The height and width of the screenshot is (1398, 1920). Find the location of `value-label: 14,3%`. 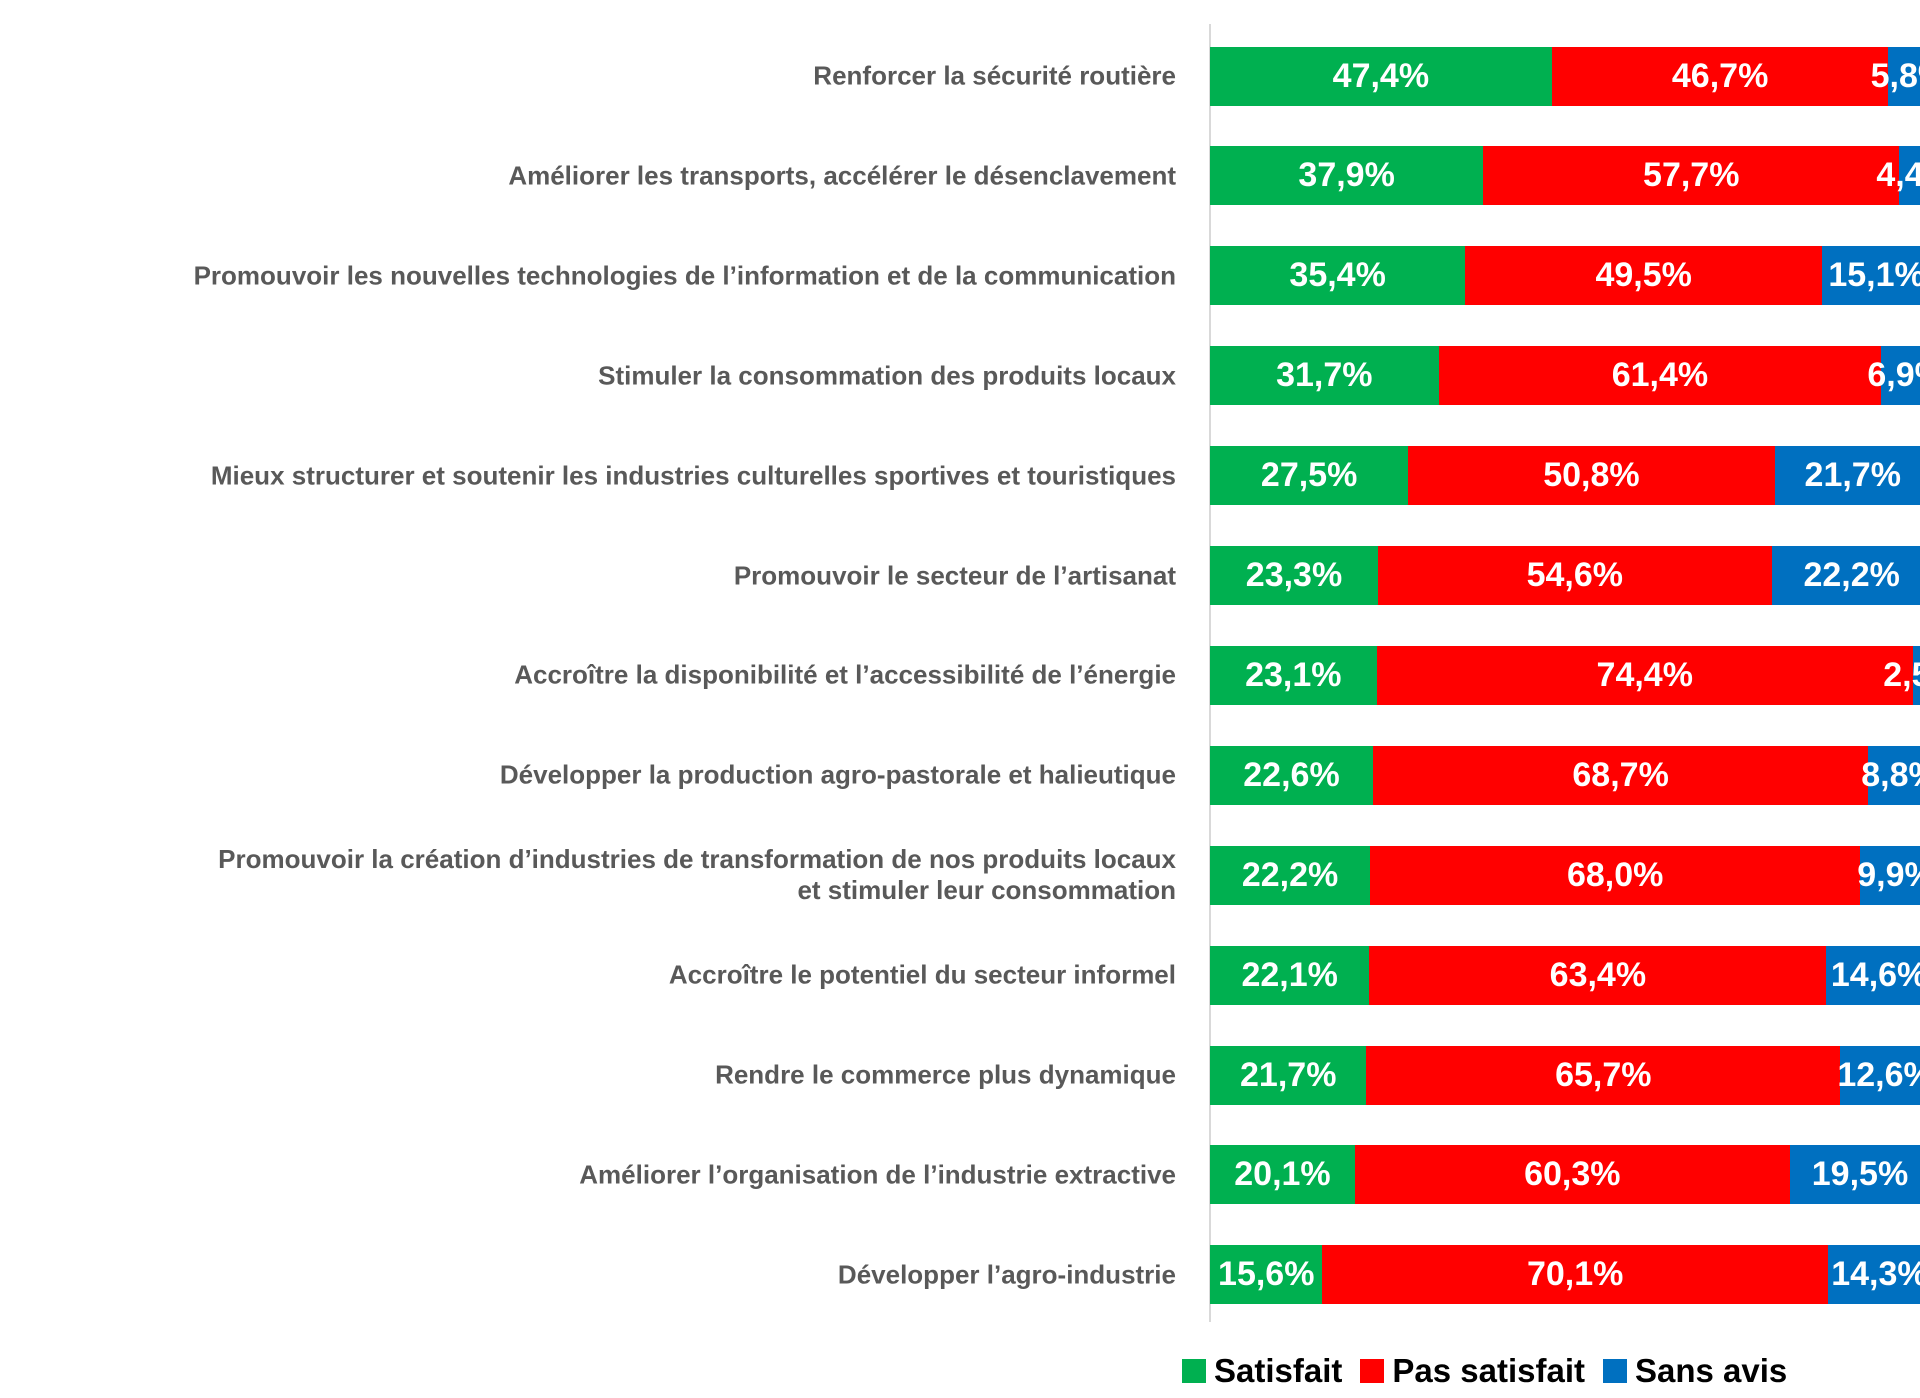

value-label: 14,3% is located at coordinates (1875, 1274).